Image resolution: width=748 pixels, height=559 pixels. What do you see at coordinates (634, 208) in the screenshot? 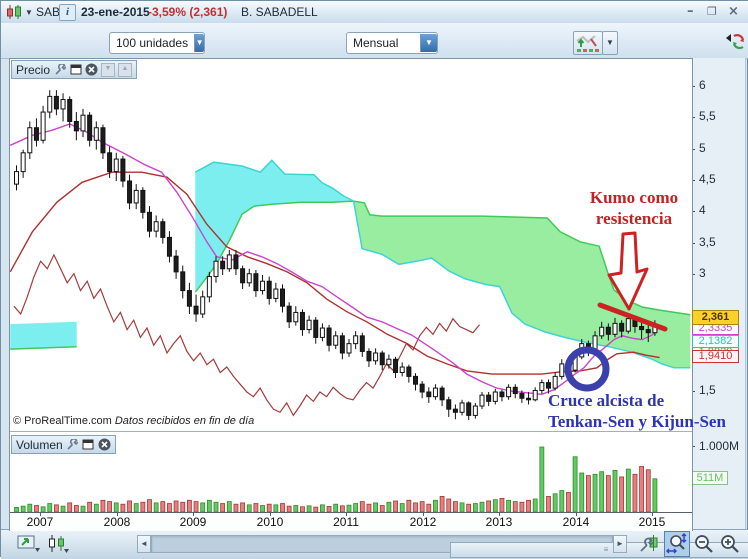
I see `kumo-resistance-annotation-text: Kumo como resistencia` at bounding box center [634, 208].